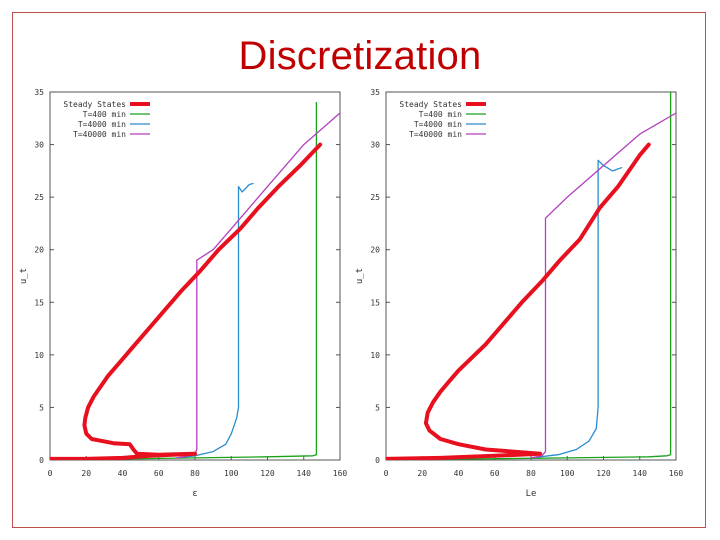  What do you see at coordinates (194, 494) in the screenshot?
I see `x-axis-label: ε` at bounding box center [194, 494].